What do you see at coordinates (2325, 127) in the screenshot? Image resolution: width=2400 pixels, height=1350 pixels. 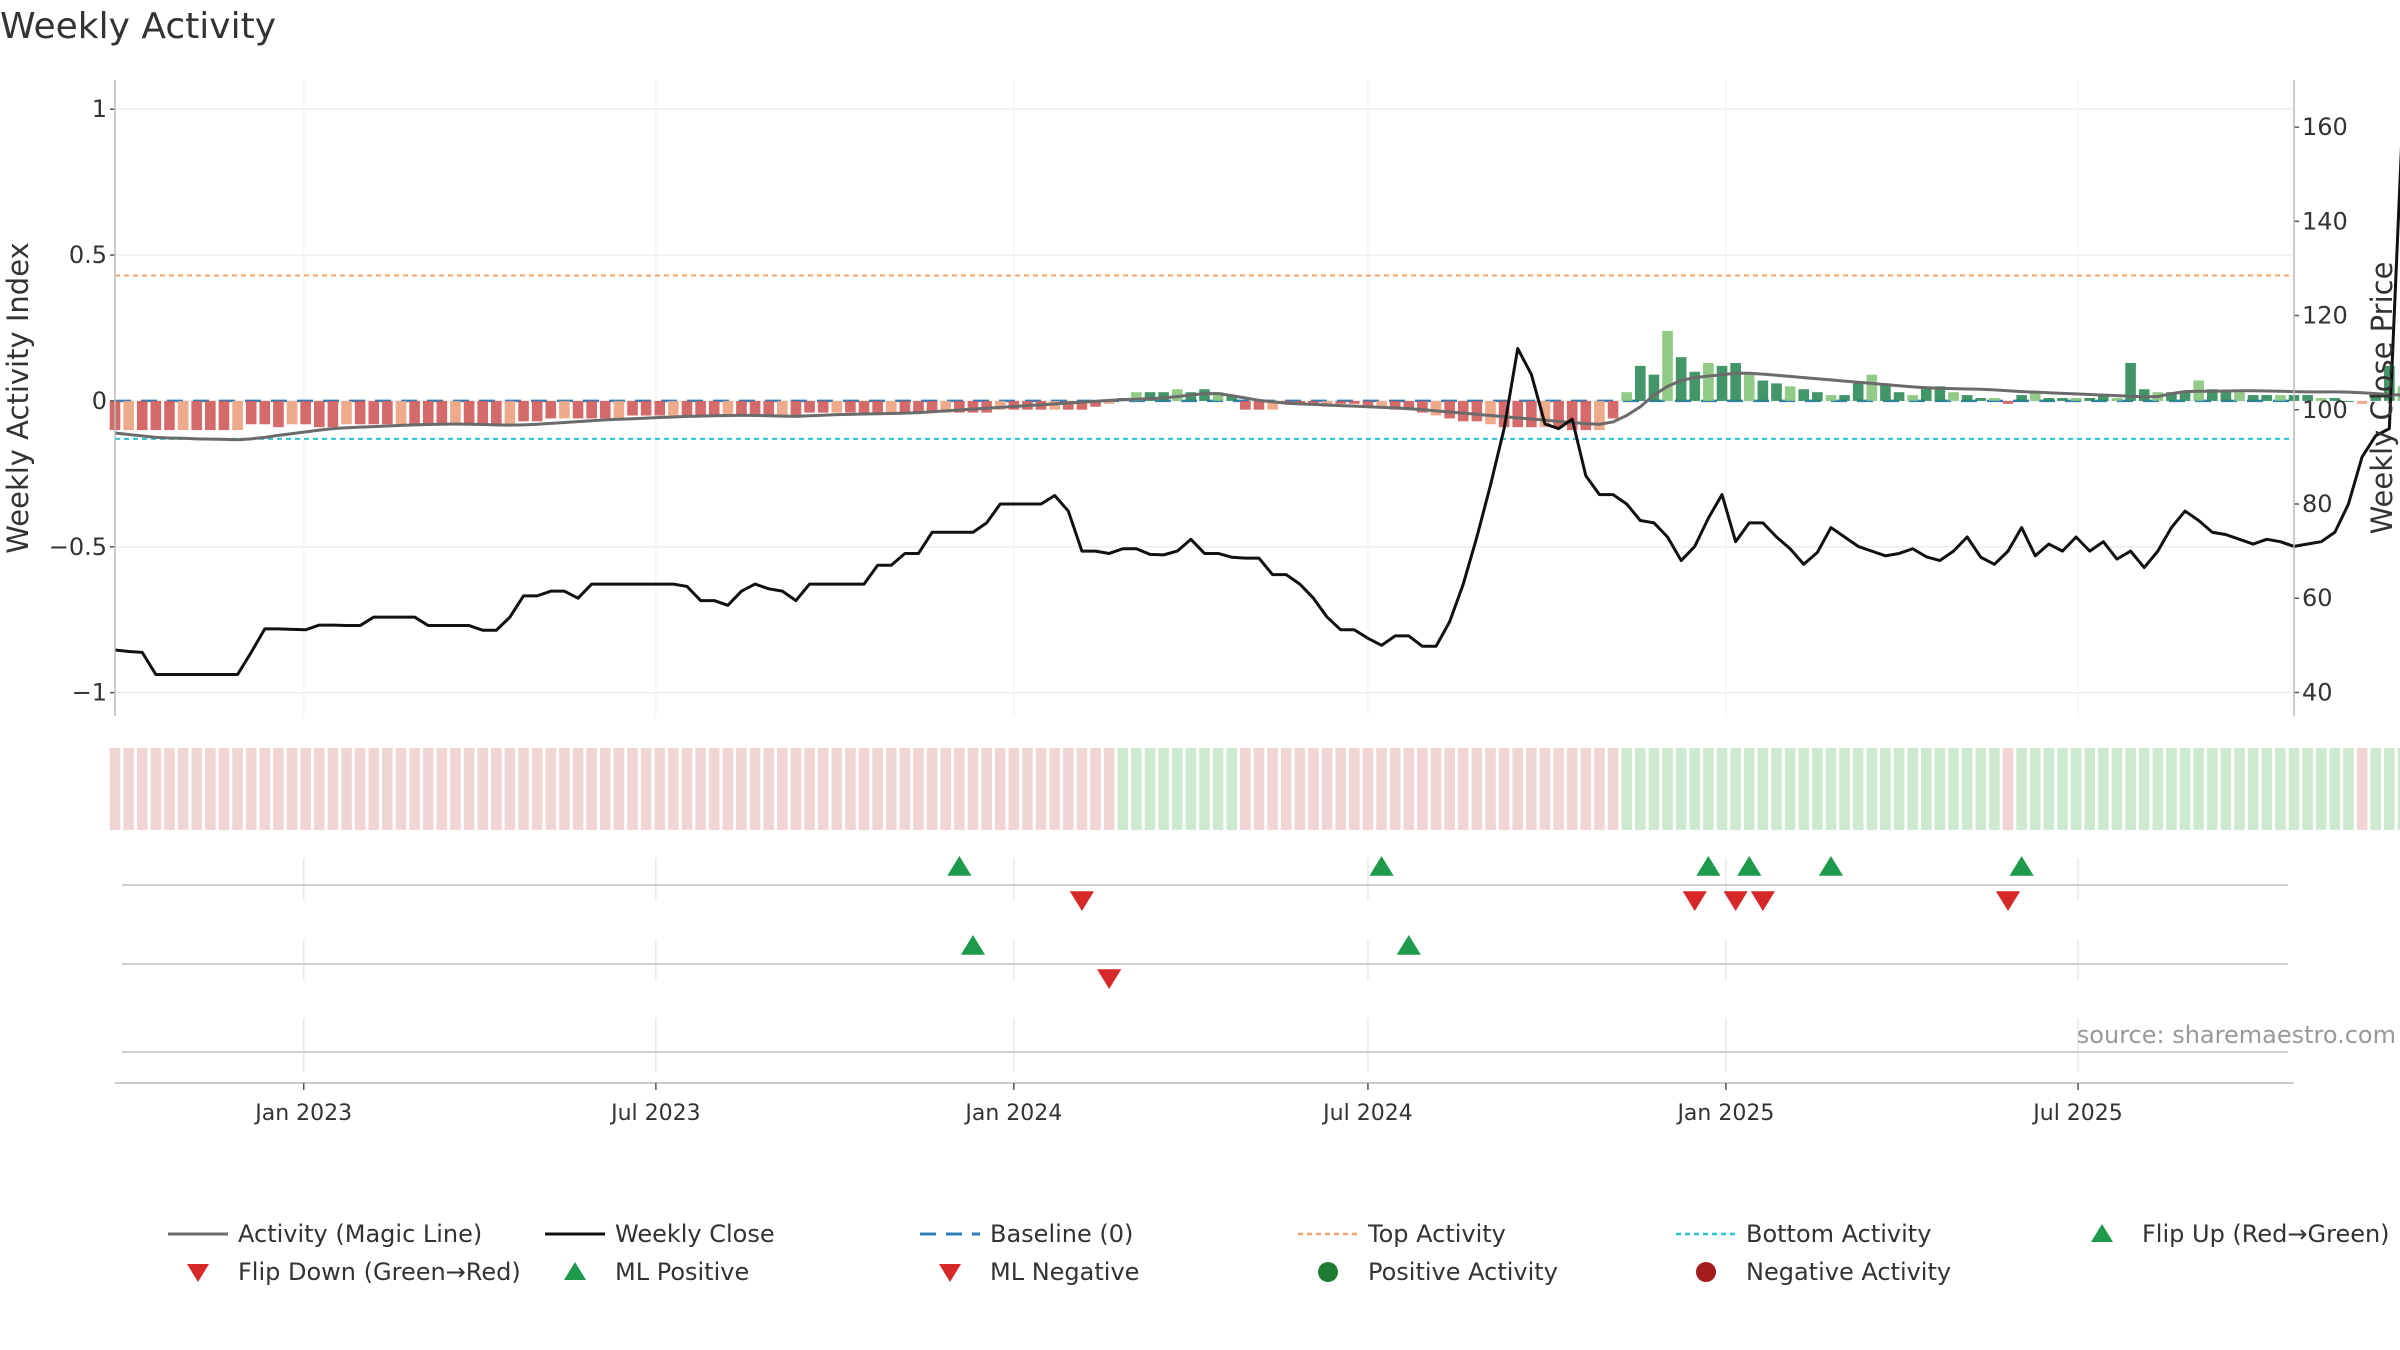 I see `y-right-tick-label: 160` at bounding box center [2325, 127].